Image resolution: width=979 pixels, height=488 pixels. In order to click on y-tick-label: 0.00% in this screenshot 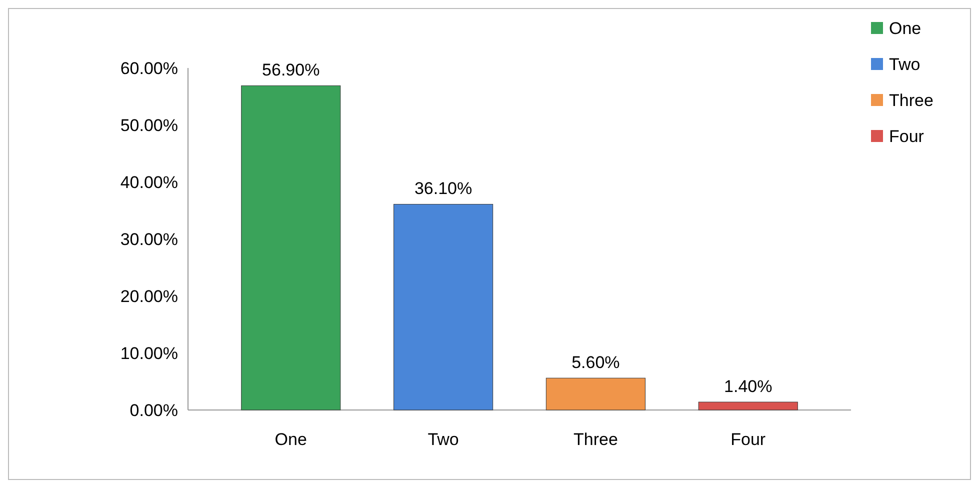, I will do `click(154, 410)`.